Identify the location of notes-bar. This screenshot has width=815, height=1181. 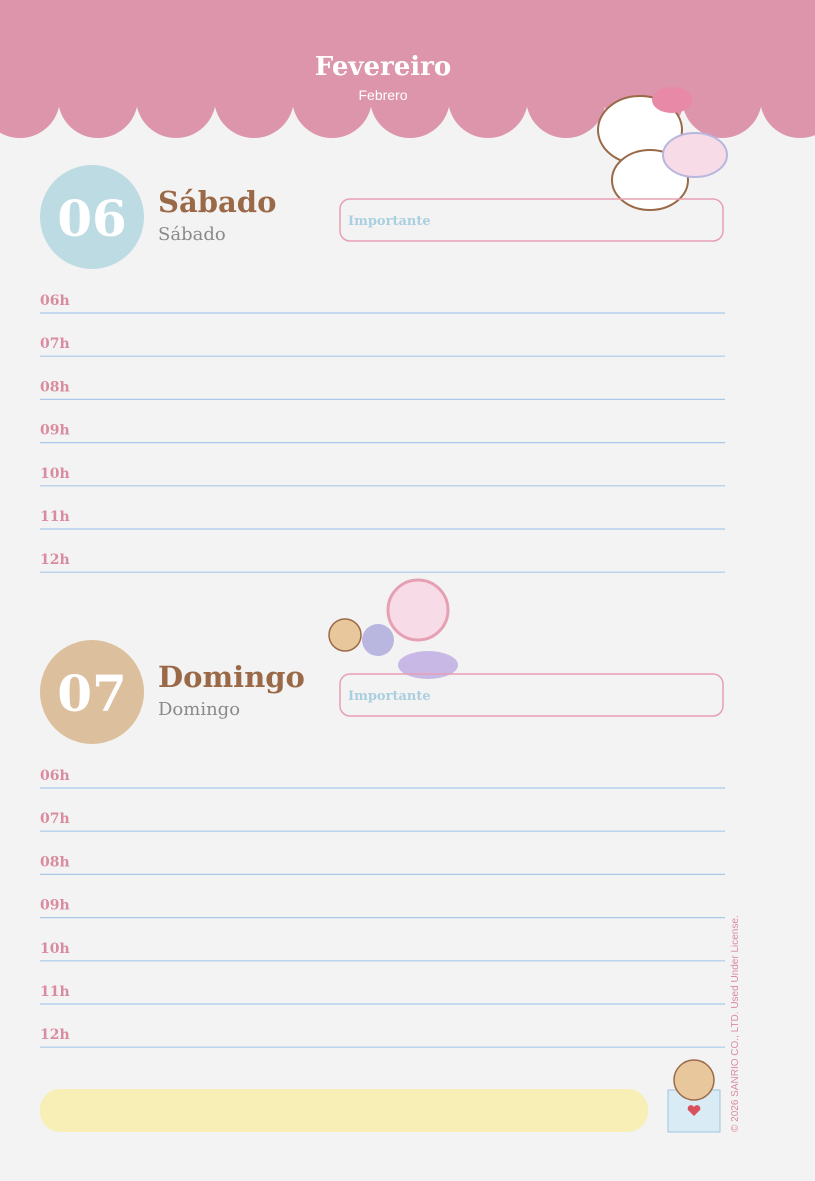
(344, 1110).